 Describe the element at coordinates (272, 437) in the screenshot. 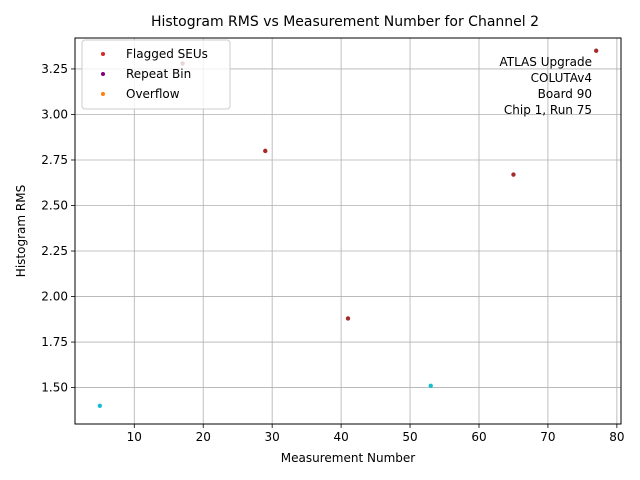

I see `x-tick-label: 30` at that location.